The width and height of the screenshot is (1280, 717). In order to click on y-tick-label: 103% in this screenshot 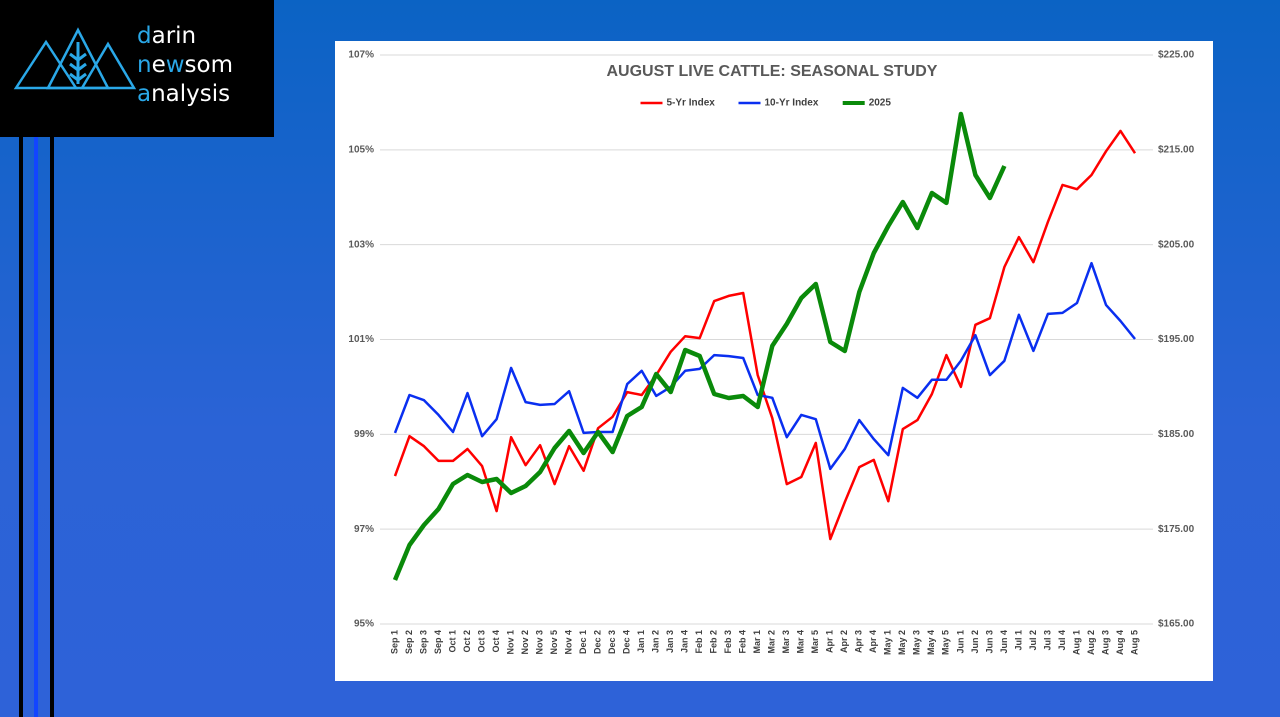, I will do `click(361, 244)`.